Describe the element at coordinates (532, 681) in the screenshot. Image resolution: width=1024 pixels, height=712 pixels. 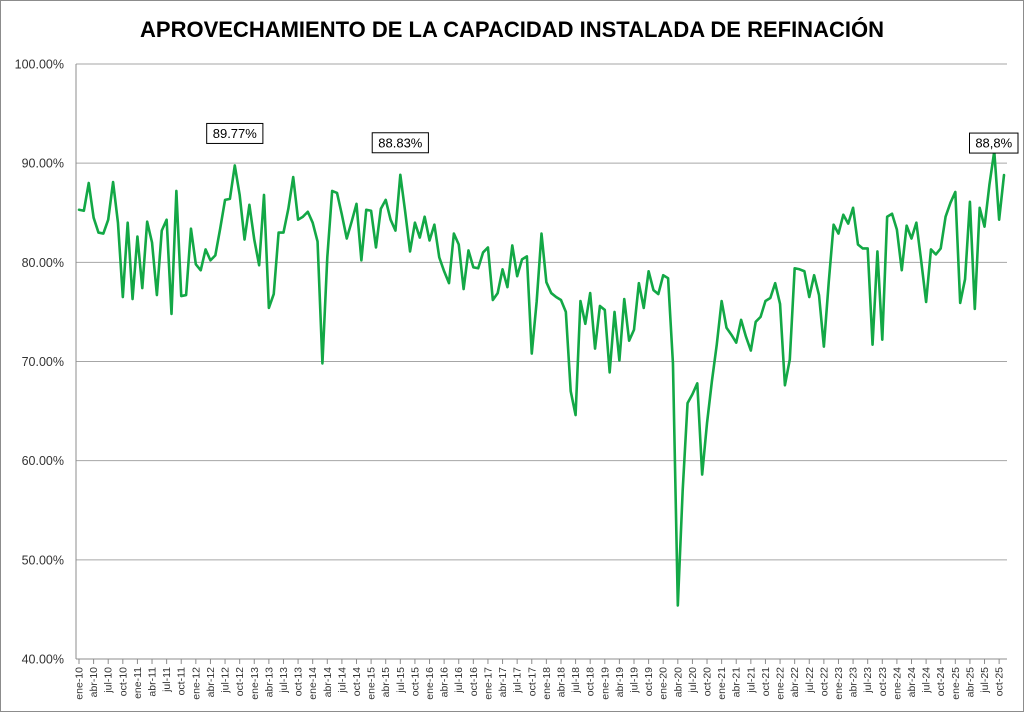
I see `x-tick-label: oct-17` at that location.